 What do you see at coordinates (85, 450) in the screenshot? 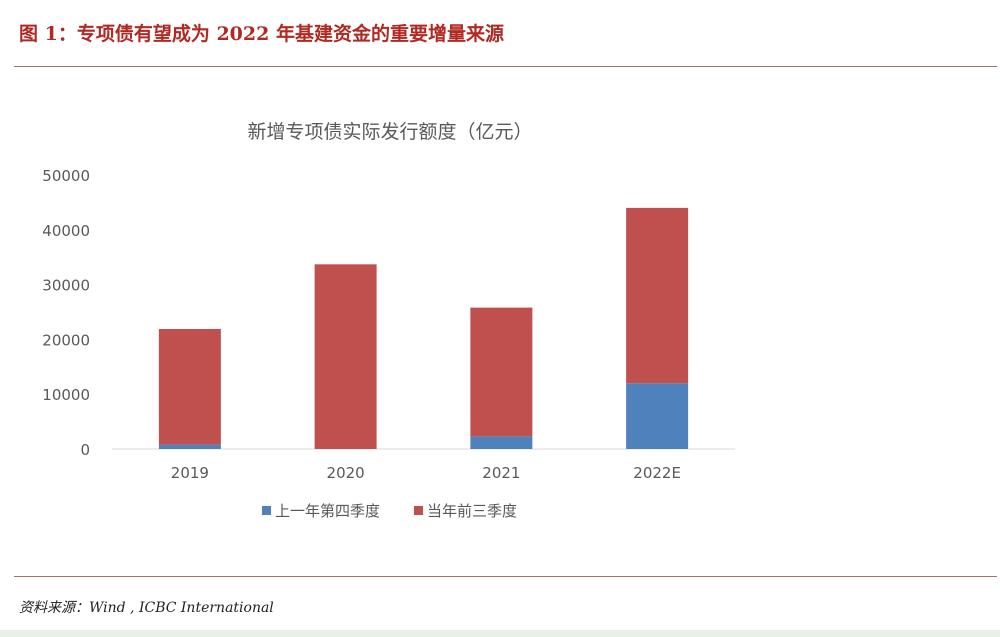
I see `y-tick-label: 0` at bounding box center [85, 450].